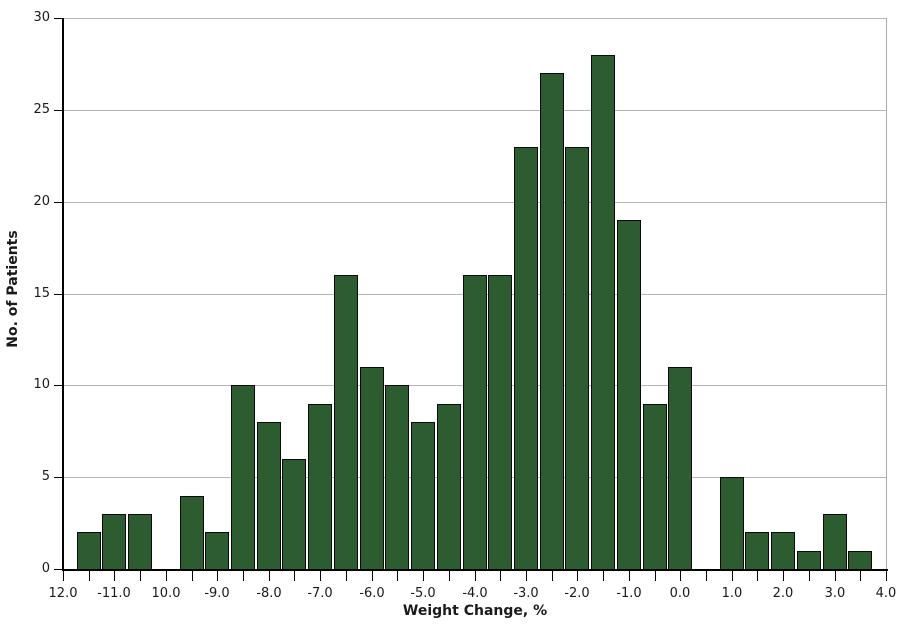 This screenshot has height=629, width=908. I want to click on x-tick-label--1: -1.0, so click(629, 593).